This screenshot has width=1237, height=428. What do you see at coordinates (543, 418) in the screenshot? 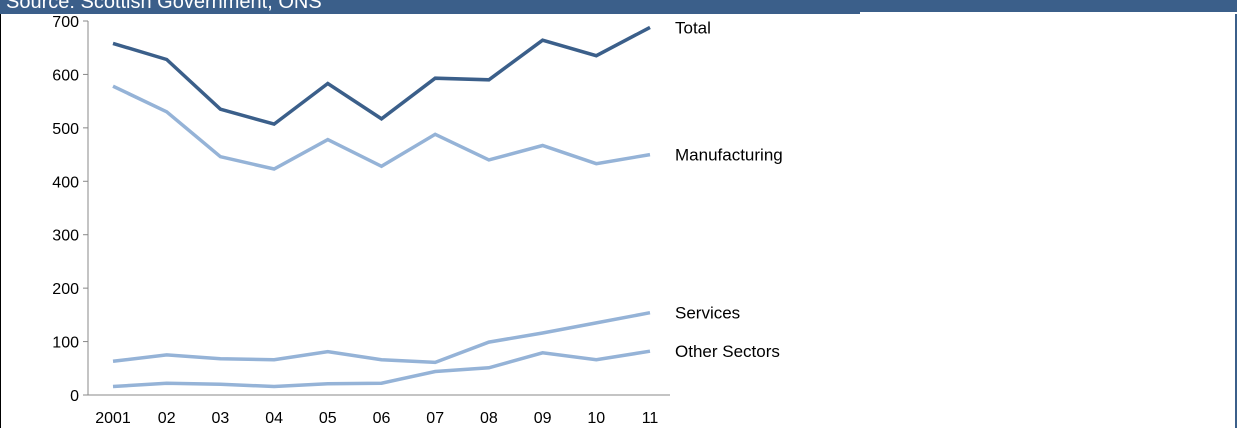
I see `x-tick-label: 09` at bounding box center [543, 418].